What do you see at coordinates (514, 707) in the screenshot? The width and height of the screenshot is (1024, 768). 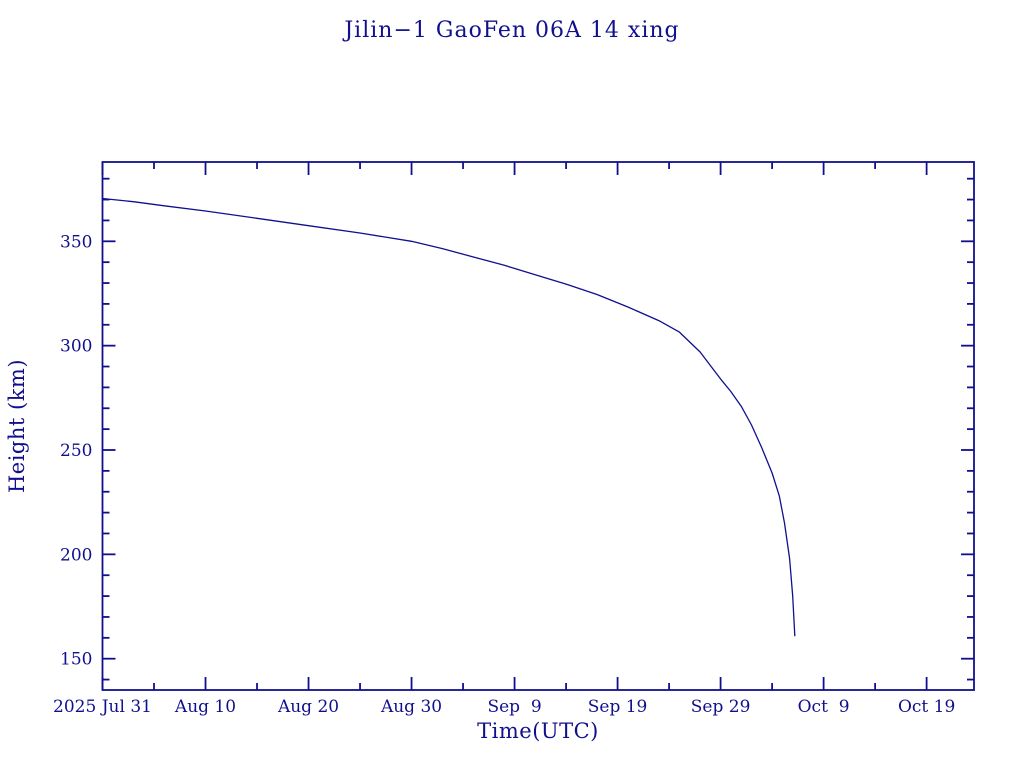 I see `x-tick-label: Sep 9` at bounding box center [514, 707].